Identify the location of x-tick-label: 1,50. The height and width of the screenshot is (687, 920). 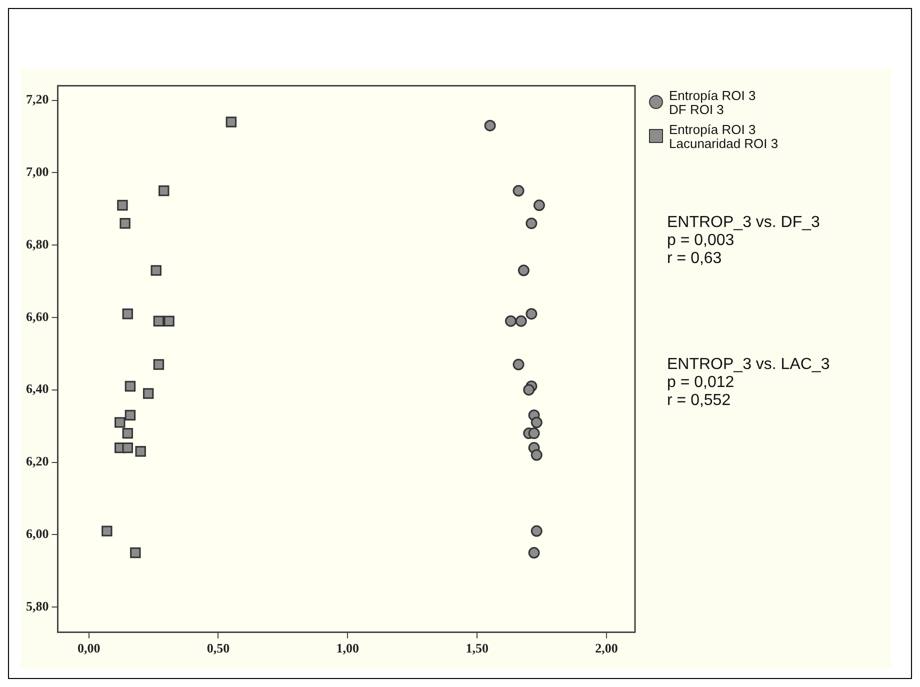
(477, 648).